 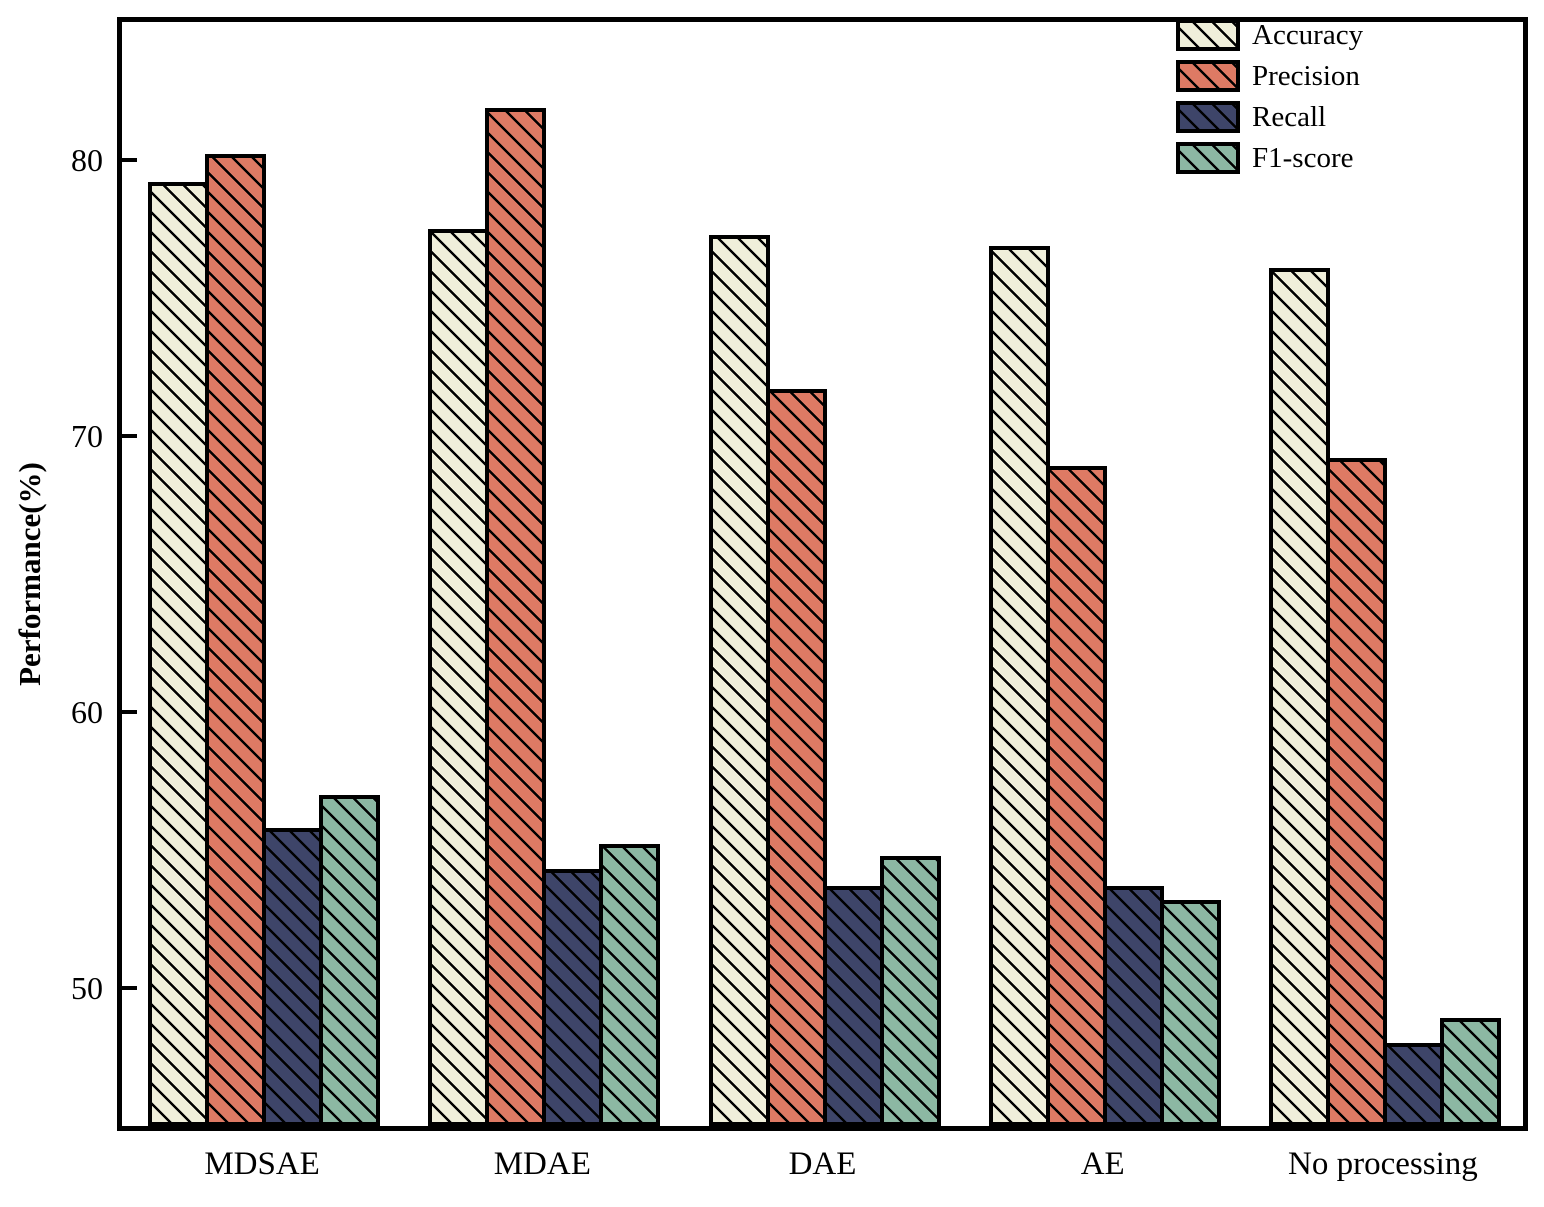 What do you see at coordinates (459, 677) in the screenshot?
I see `bar-accuracy-mdae` at bounding box center [459, 677].